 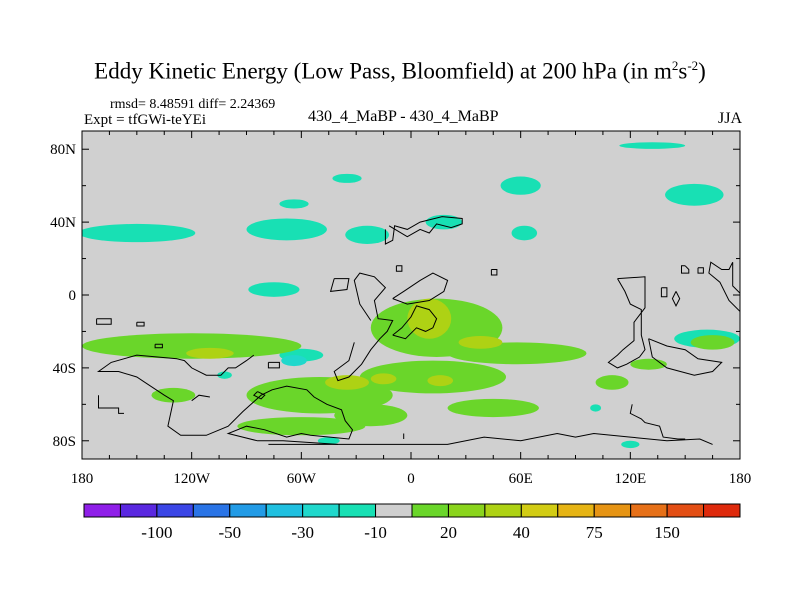 What do you see at coordinates (64, 442) in the screenshot?
I see `y-tick-label: 80S` at bounding box center [64, 442].